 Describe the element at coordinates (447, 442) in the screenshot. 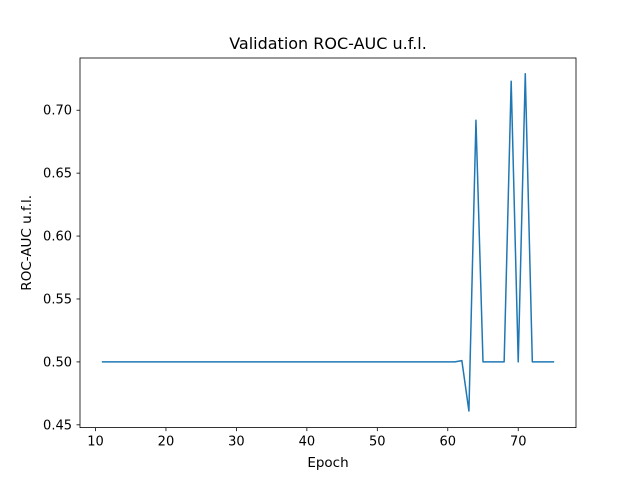

I see `x-tick-label: 60` at that location.